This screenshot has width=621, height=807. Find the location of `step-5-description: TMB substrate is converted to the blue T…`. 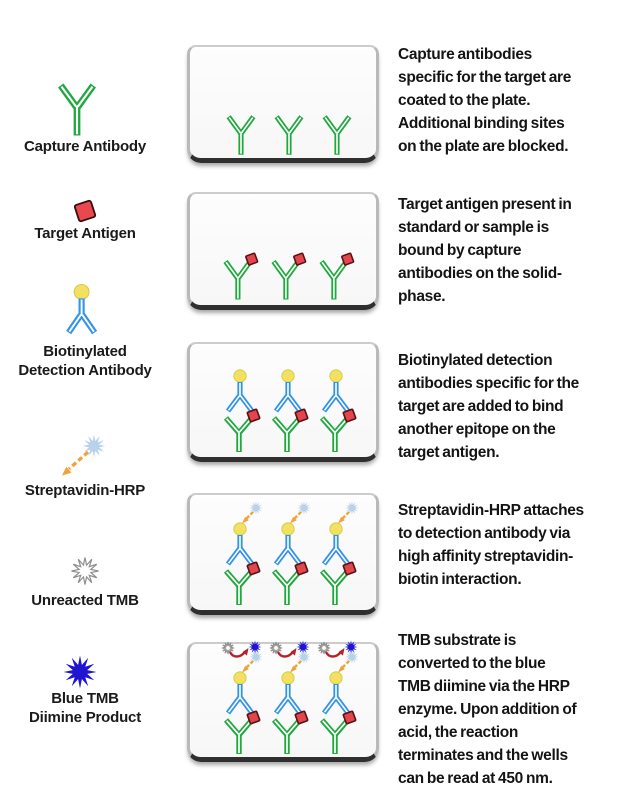

step-5-description: TMB substrate is converted to the blue T… is located at coordinates (487, 709).